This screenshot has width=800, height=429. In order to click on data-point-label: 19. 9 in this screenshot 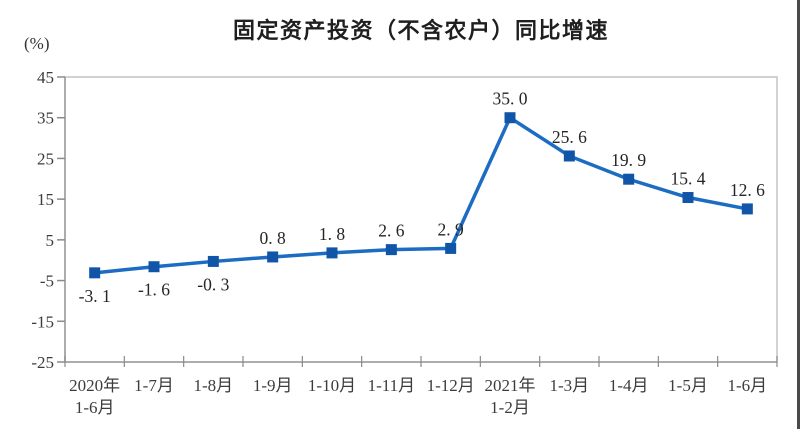, I will do `click(628, 160)`.